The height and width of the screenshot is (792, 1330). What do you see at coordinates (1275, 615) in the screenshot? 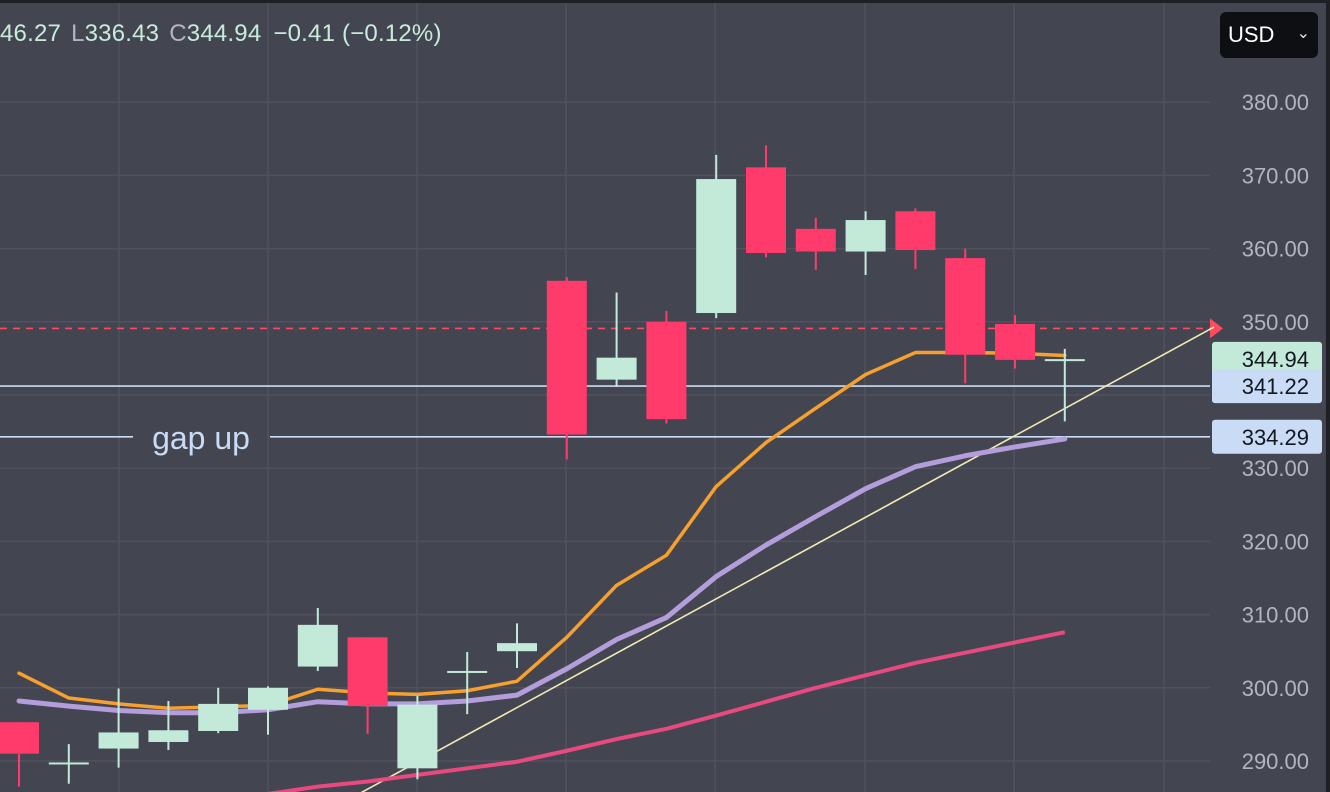
I see `y-axis-tick-label: 310.00` at bounding box center [1275, 615].